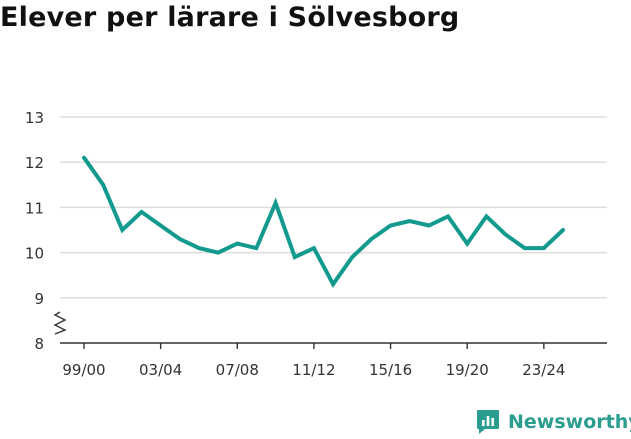  I want to click on axis-break-icon, so click(60, 323).